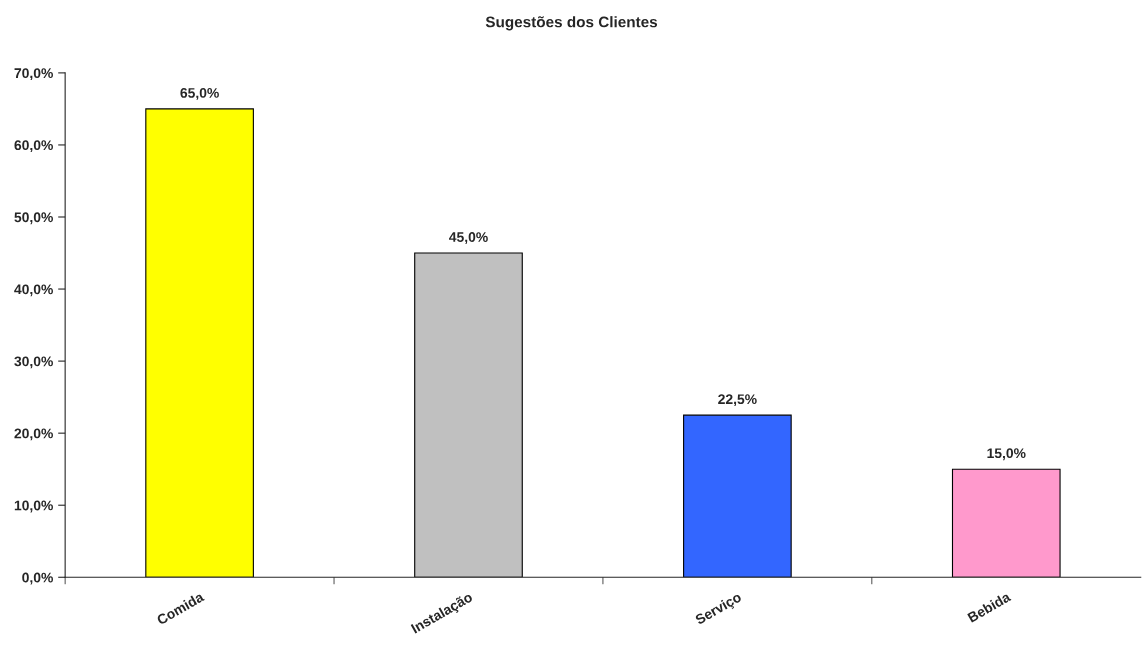 This screenshot has width=1143, height=645. Describe the element at coordinates (33, 434) in the screenshot. I see `y-tick-label: 20,0%` at that location.